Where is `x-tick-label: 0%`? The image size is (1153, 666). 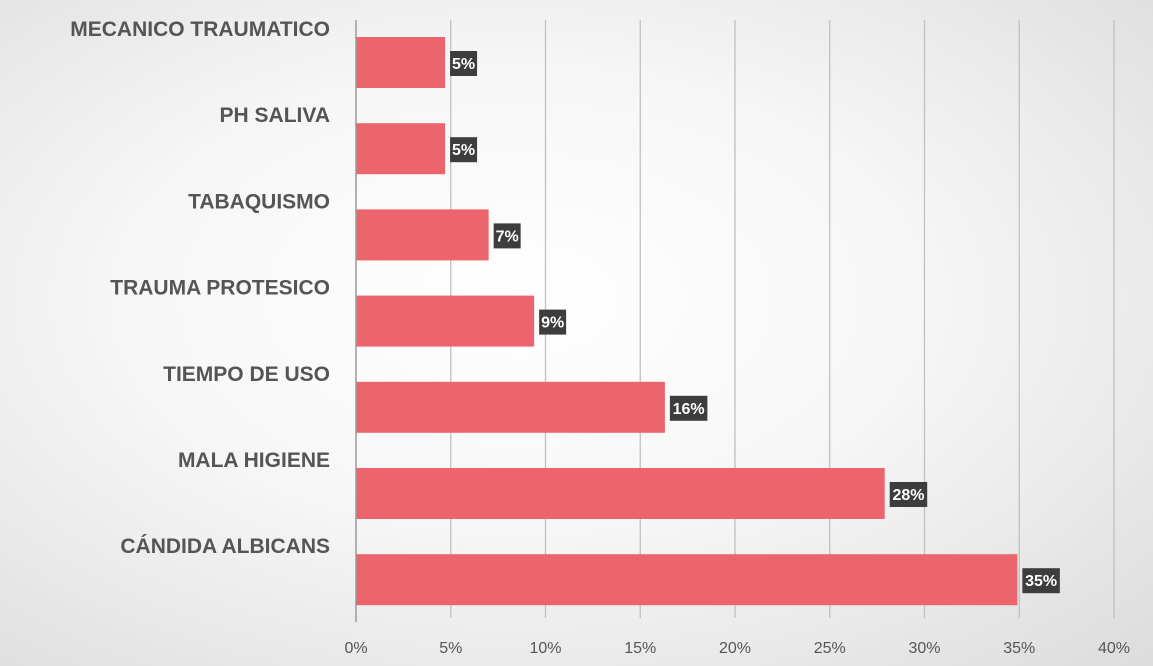 x-tick-label: 0% is located at coordinates (355, 648).